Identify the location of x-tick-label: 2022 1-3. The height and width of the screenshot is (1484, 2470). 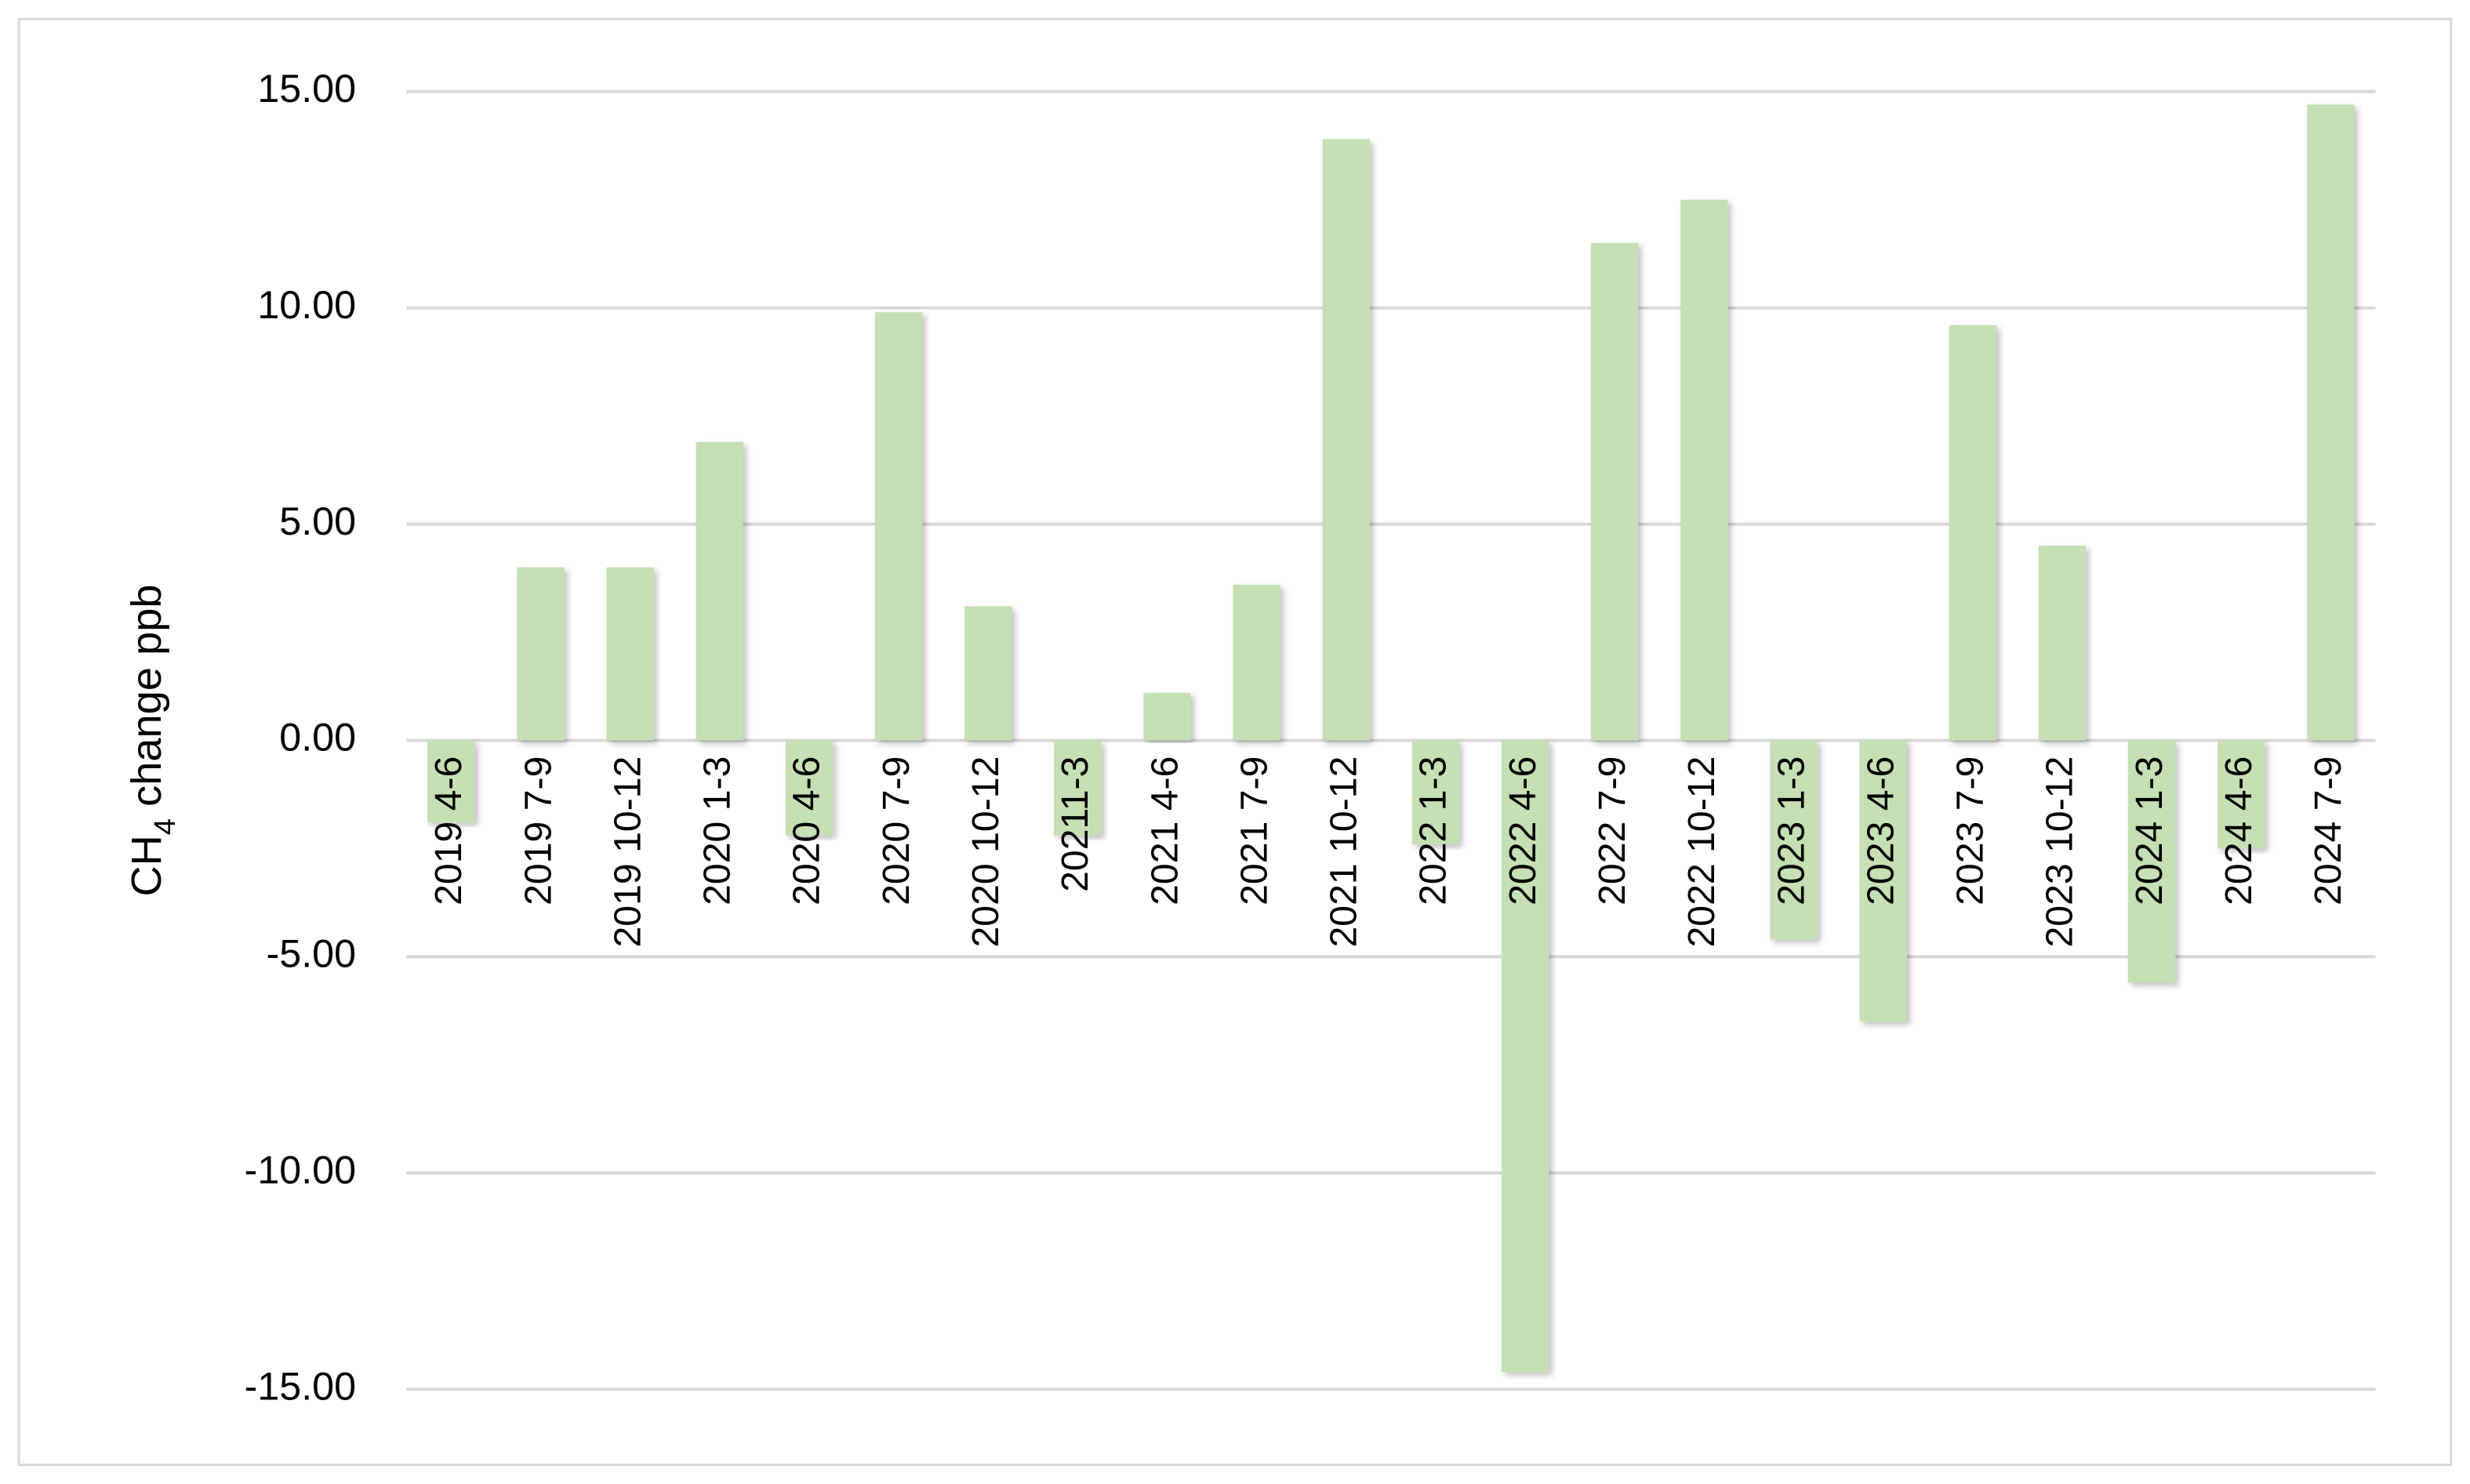
(1433, 831).